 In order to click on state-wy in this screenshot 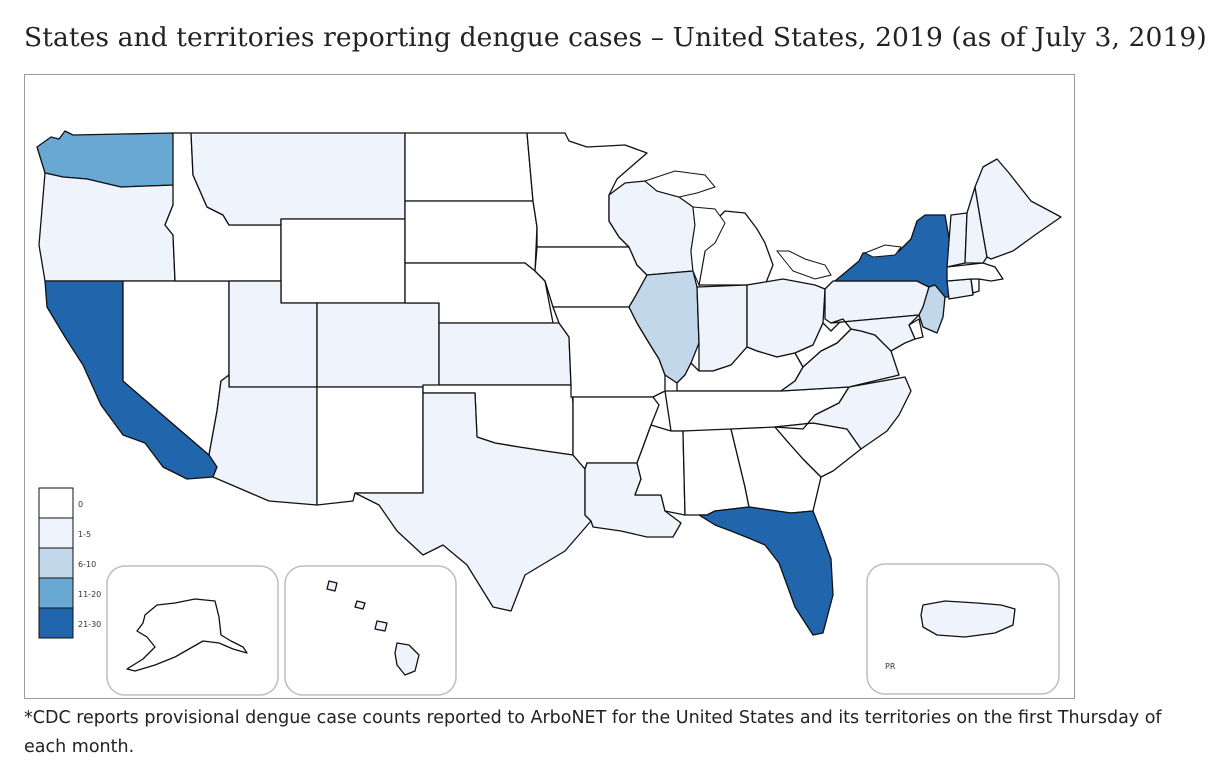, I will do `click(343, 261)`.